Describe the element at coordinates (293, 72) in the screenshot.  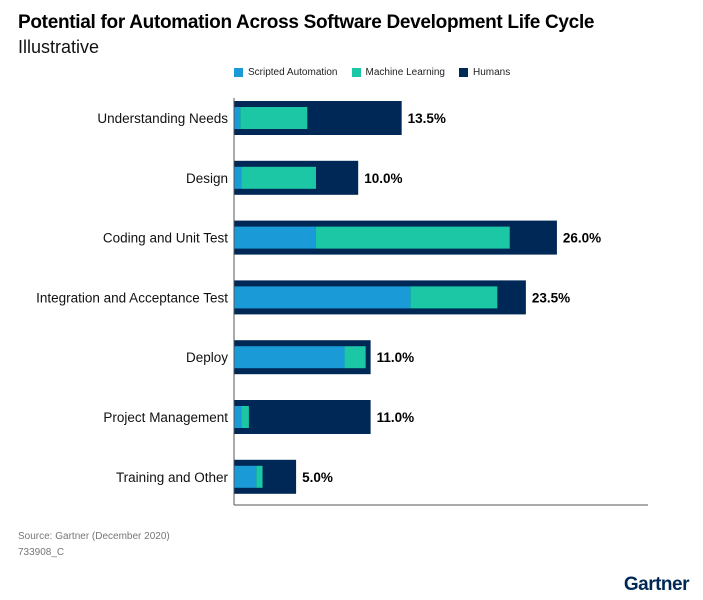
I see `legend-label: Scripted Automation` at that location.